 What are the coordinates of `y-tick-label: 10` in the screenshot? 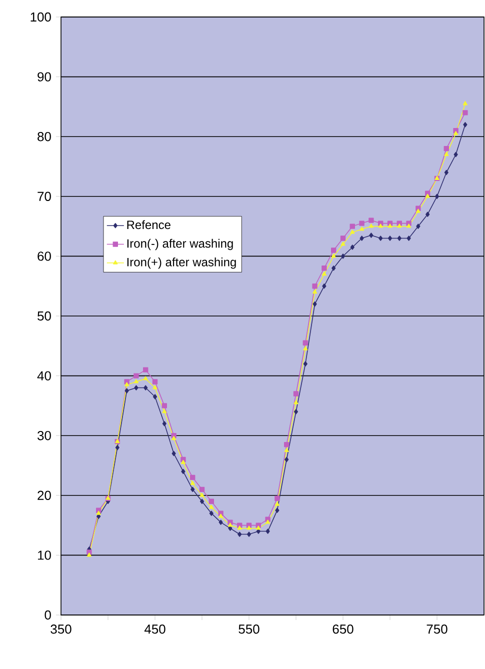 It's located at (44, 555).